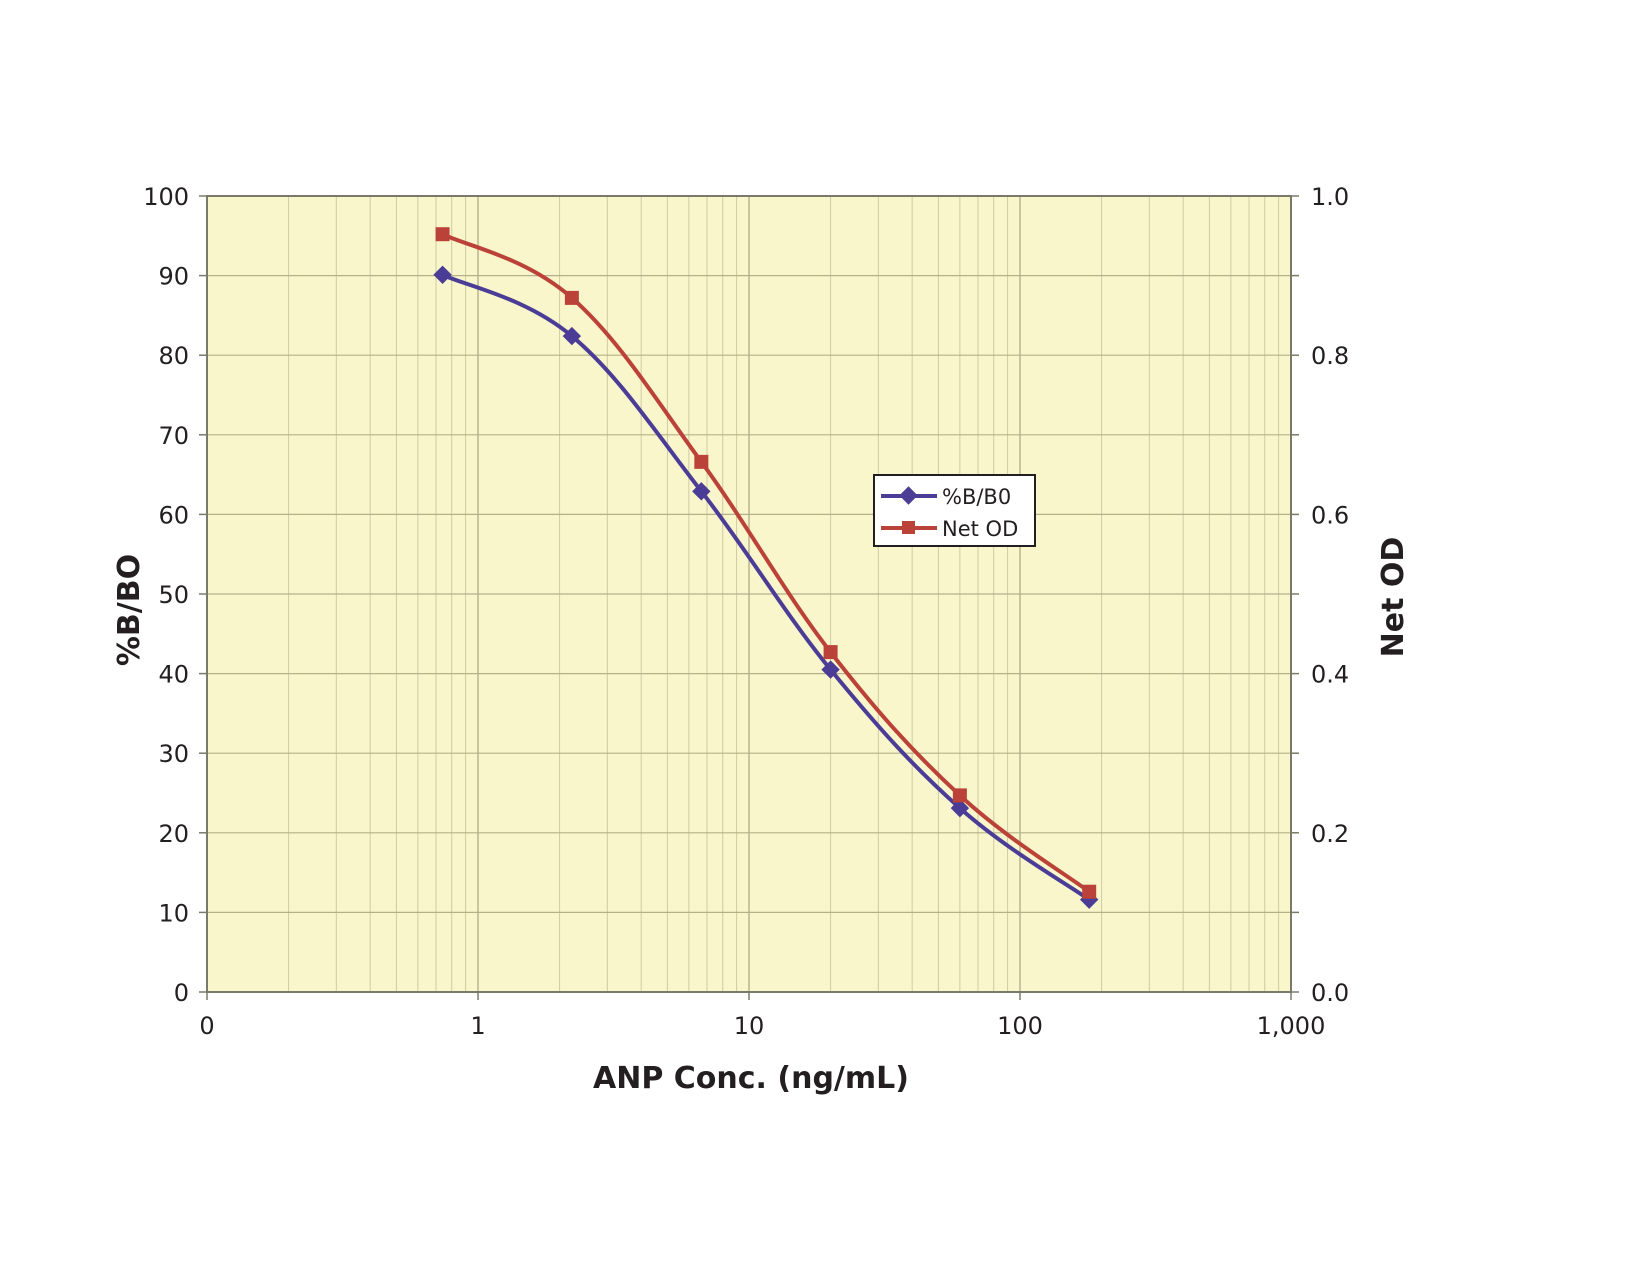 Image resolution: width=1651 pixels, height=1275 pixels. I want to click on legend-box, so click(954, 510).